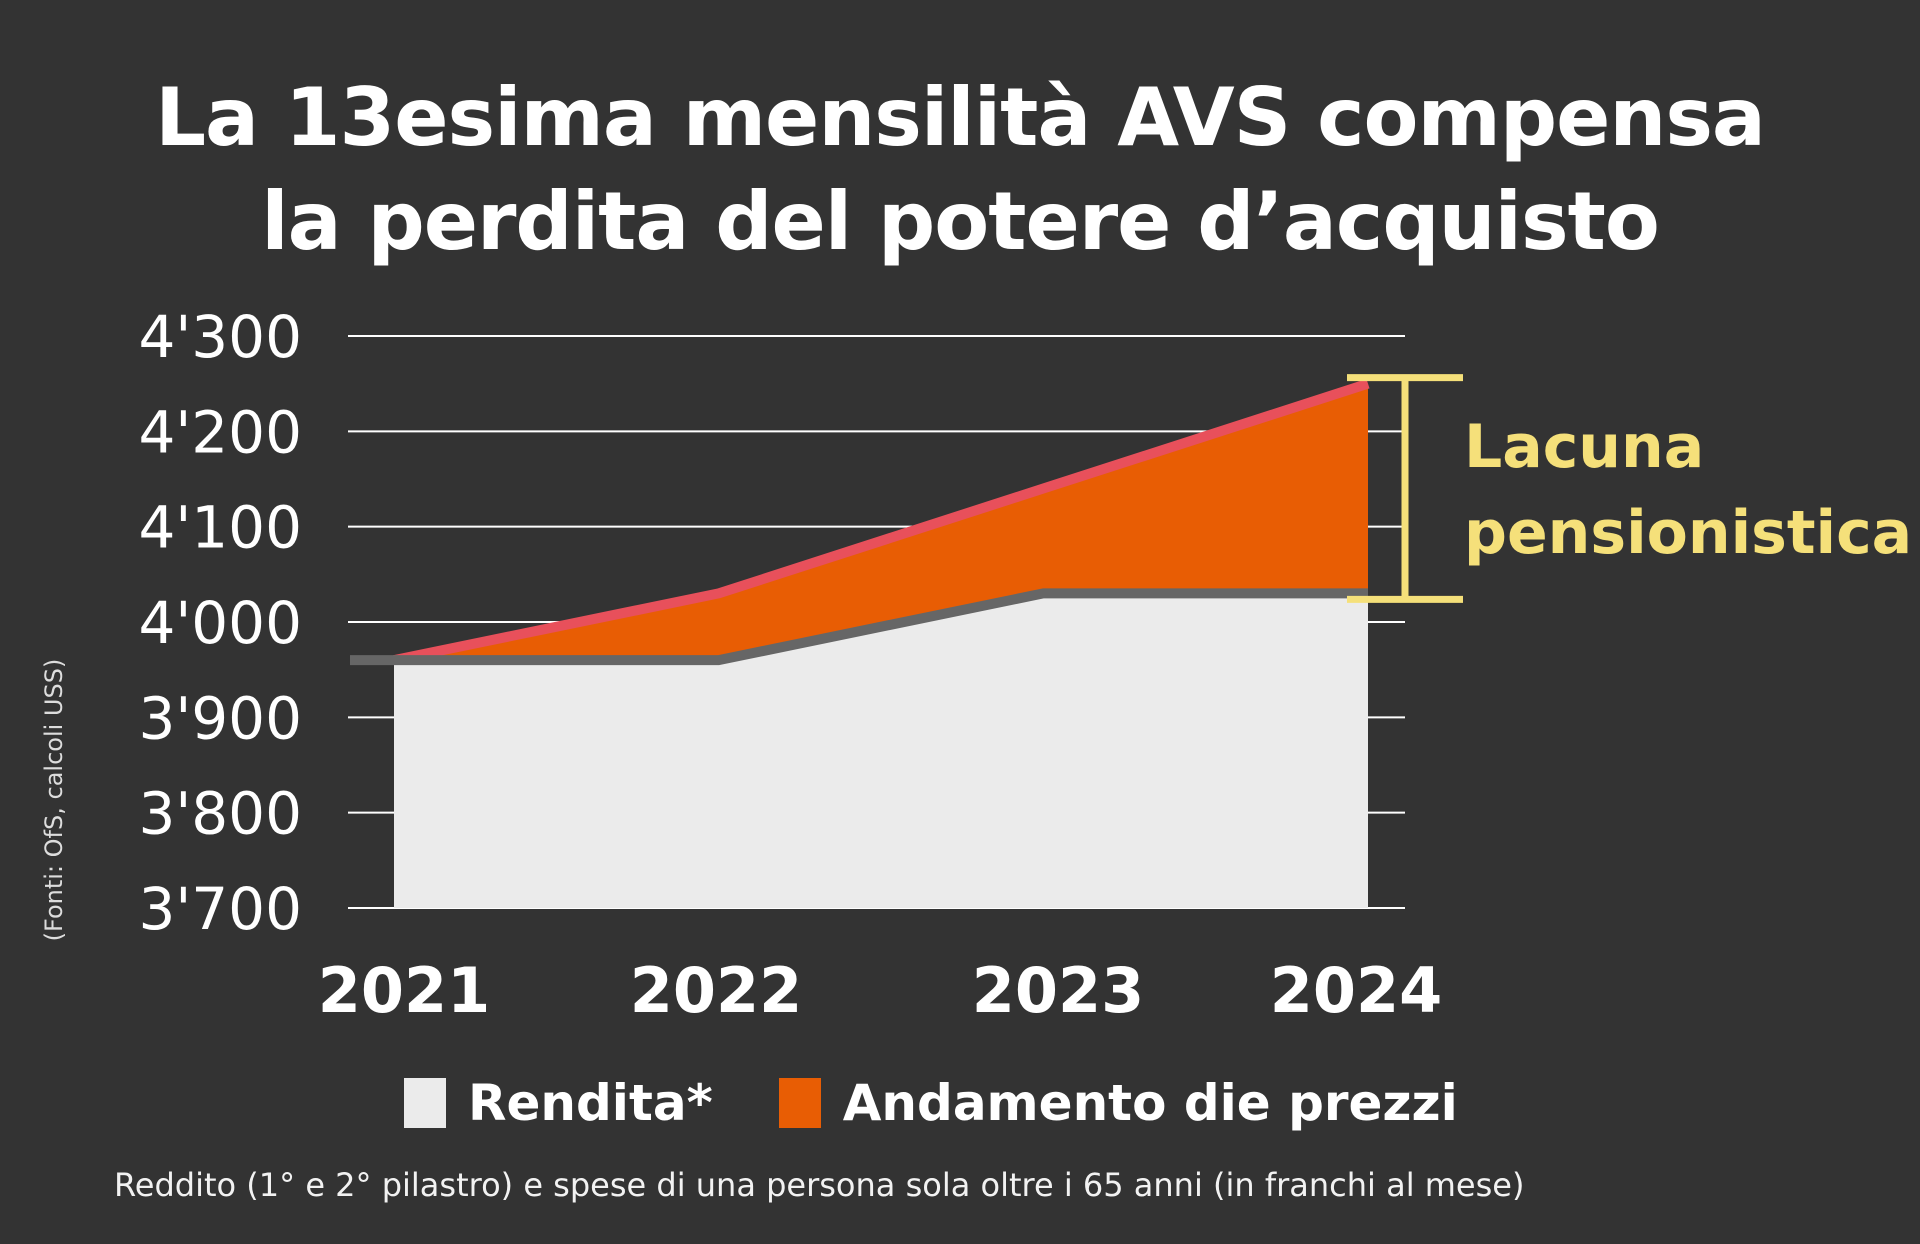  I want to click on x-tick-label: 2022, so click(716, 990).